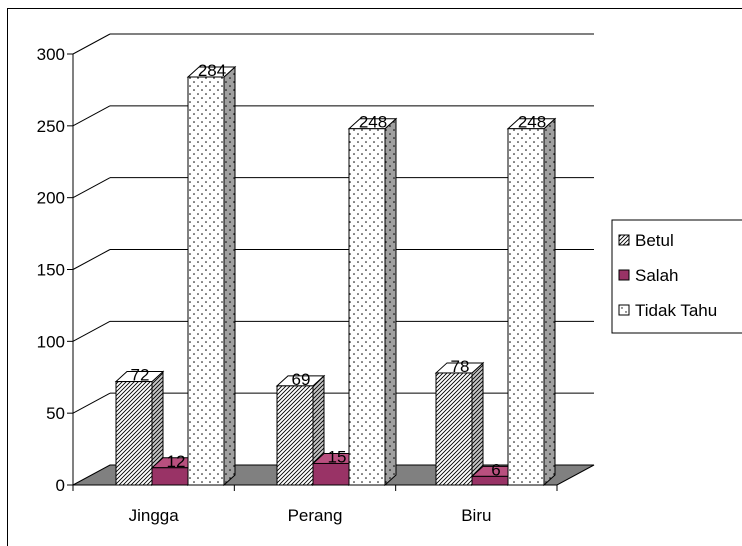  I want to click on data-label-tidak-tahu-perang: 248, so click(373, 122).